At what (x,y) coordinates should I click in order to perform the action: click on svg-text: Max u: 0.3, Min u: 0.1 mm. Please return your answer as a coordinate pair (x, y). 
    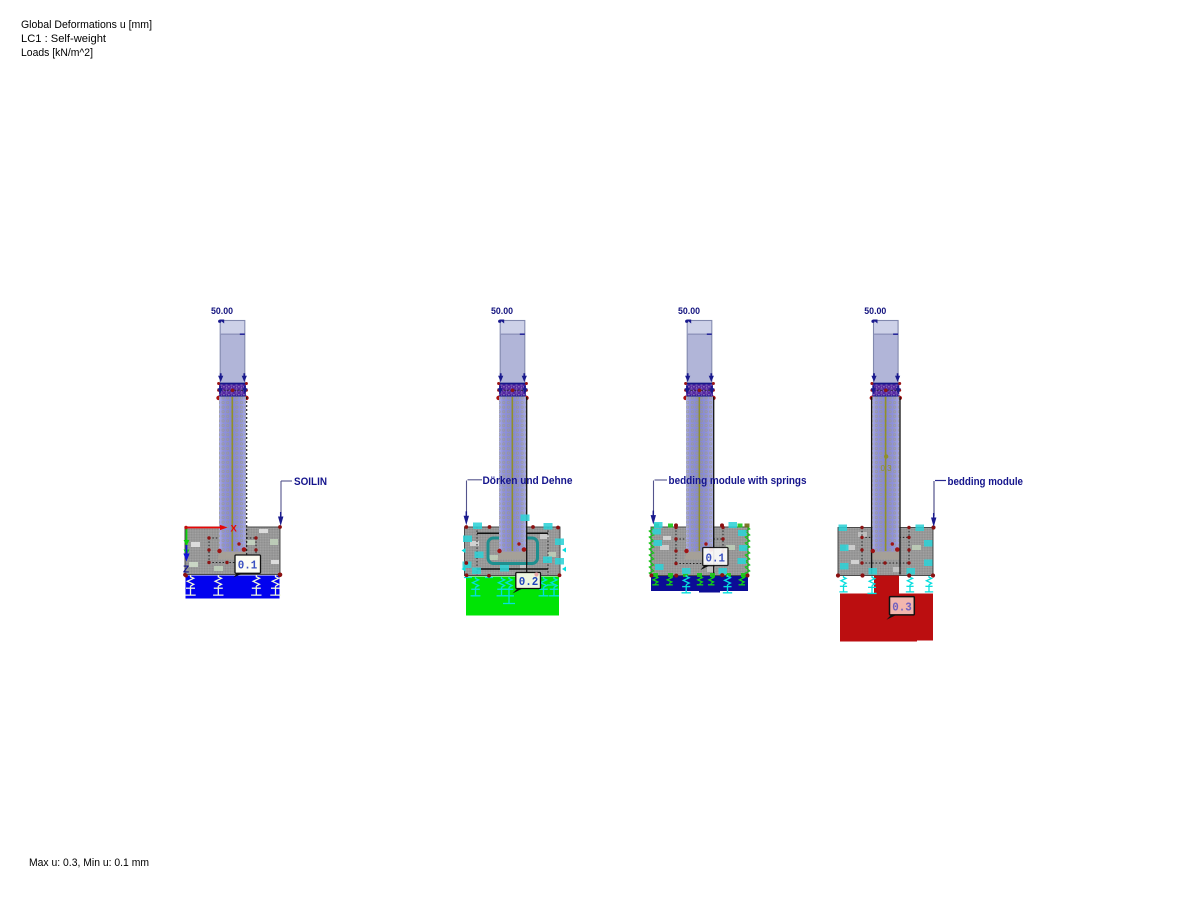
    Looking at the image, I should click on (89, 863).